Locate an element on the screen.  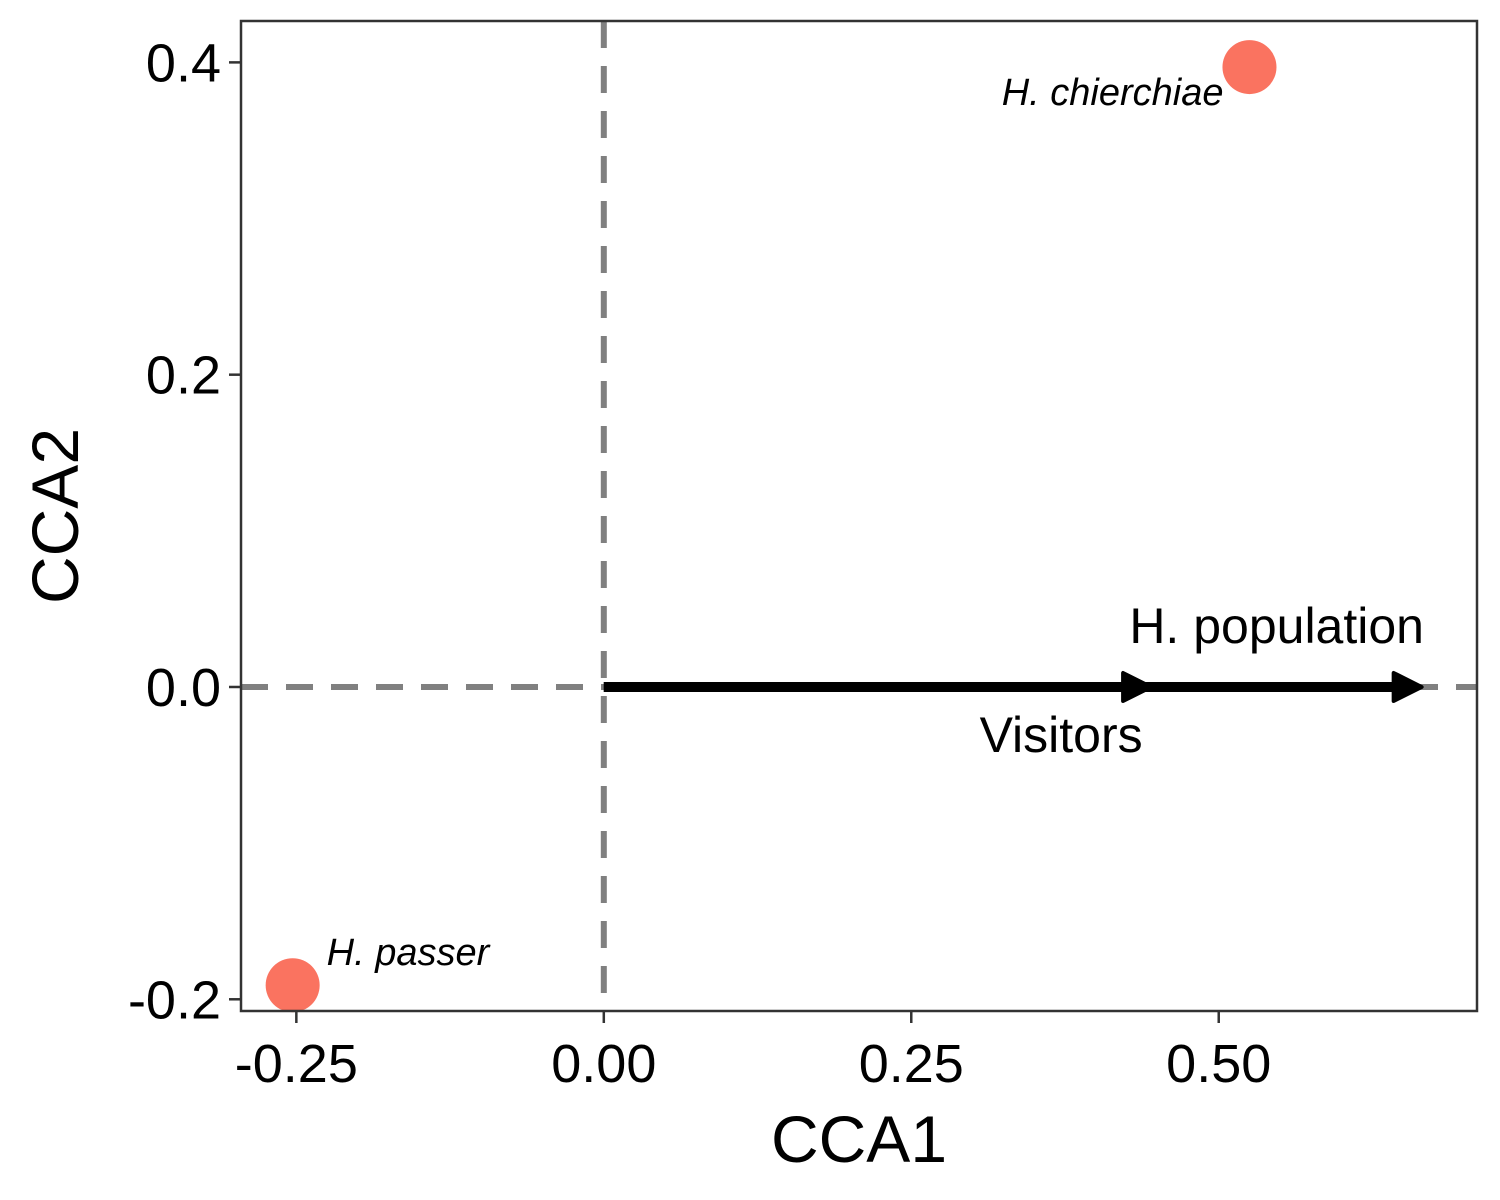
y-axis: -0.2 0.0 0.2 0.4 is located at coordinates (184, 531).